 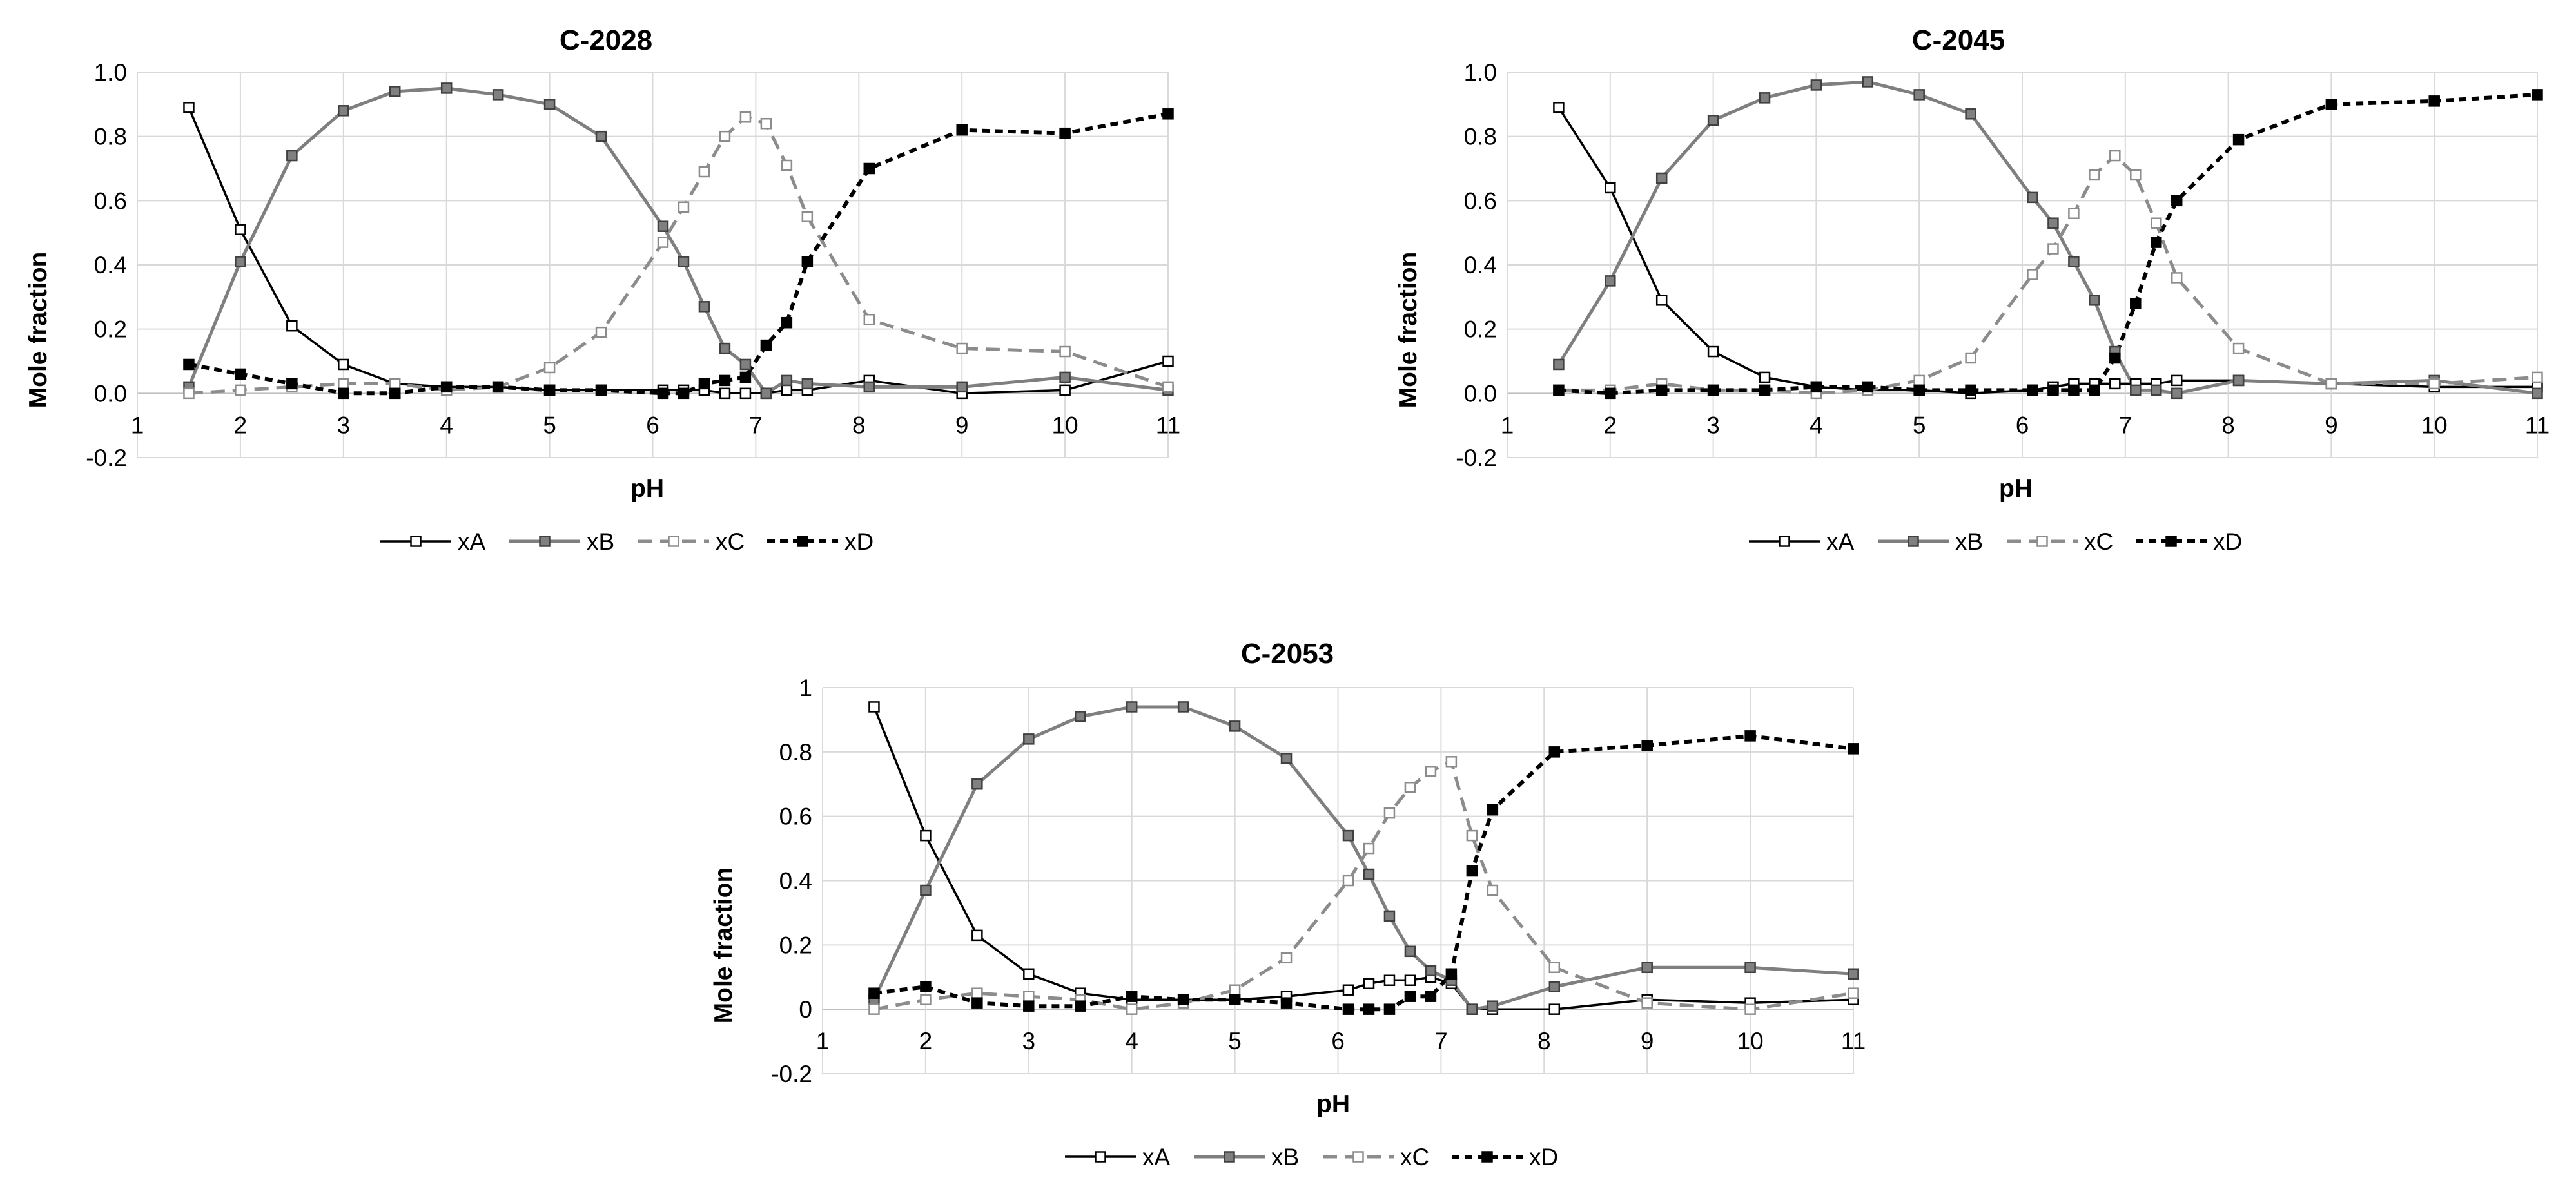 I want to click on x-tick-label: 11, so click(x=2537, y=425).